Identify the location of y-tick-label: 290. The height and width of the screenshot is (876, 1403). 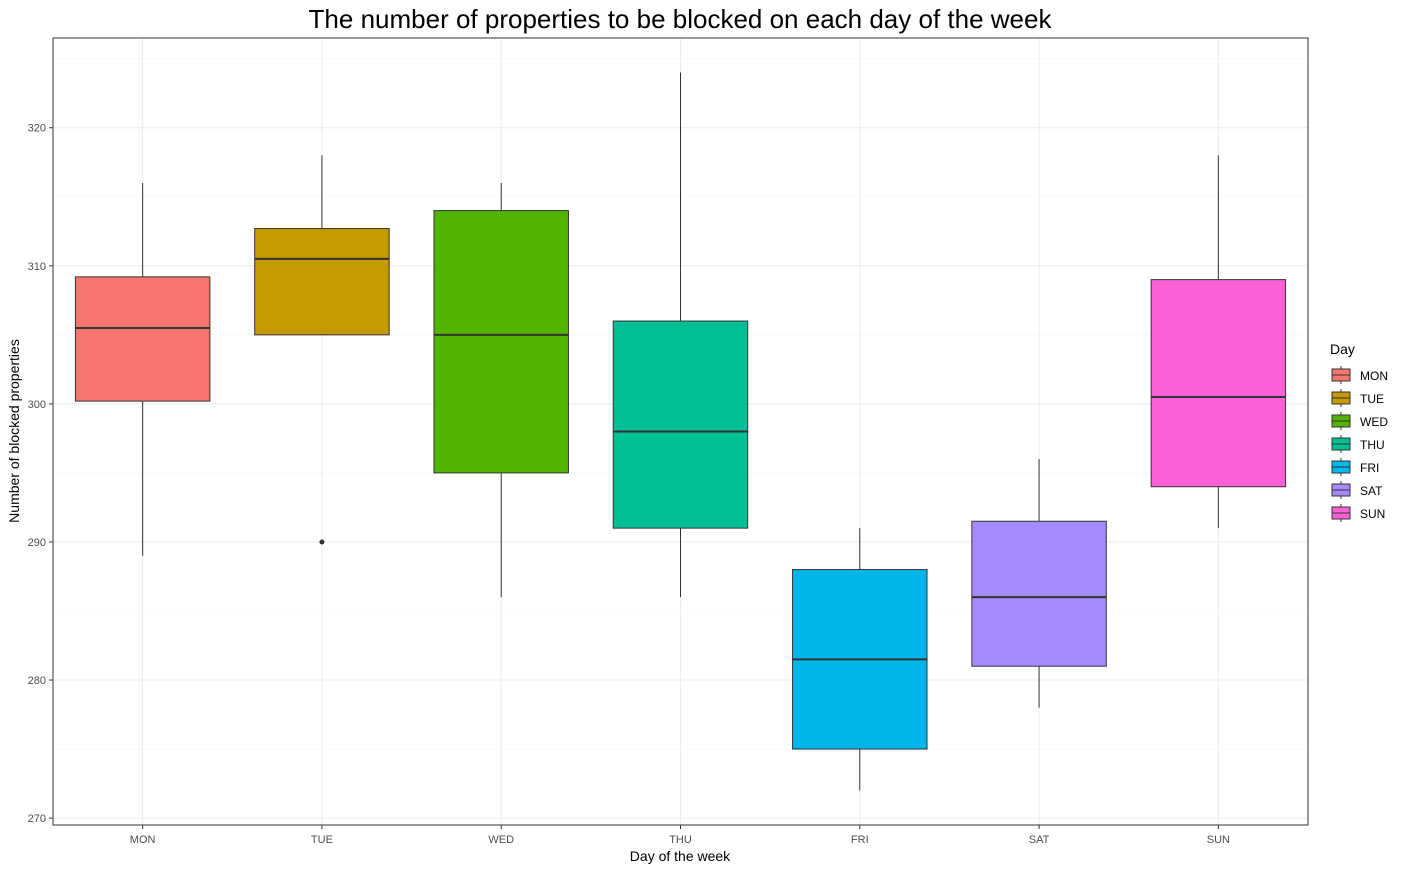
(37, 543).